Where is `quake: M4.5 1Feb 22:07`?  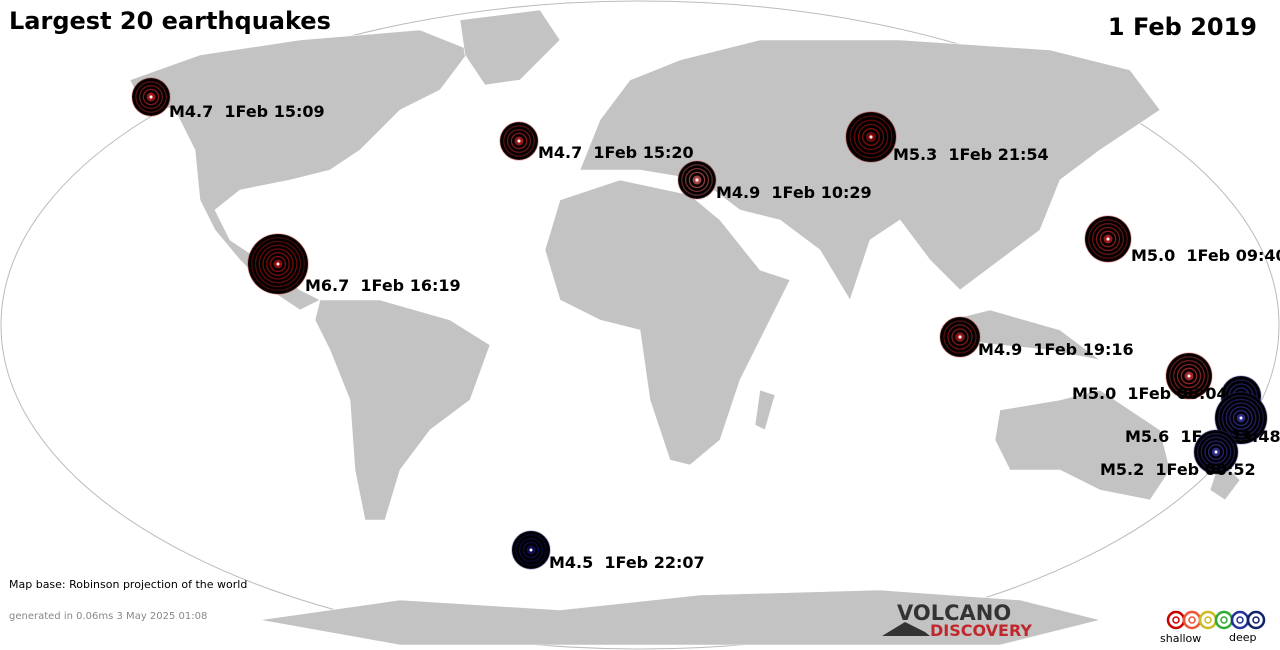 quake: M4.5 1Feb 22:07 is located at coordinates (608, 551).